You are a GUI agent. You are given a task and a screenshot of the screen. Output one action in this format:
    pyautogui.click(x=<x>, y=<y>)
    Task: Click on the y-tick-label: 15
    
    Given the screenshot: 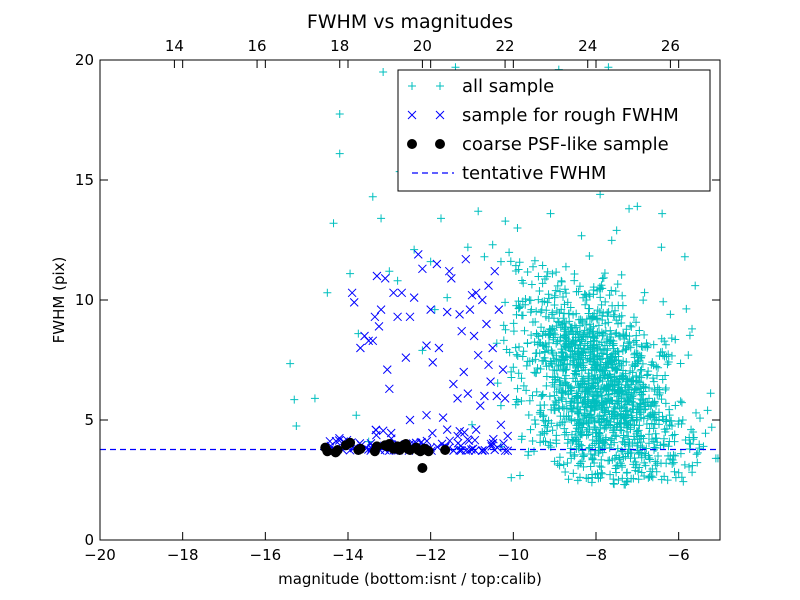 What is the action you would take?
    pyautogui.click(x=84, y=180)
    